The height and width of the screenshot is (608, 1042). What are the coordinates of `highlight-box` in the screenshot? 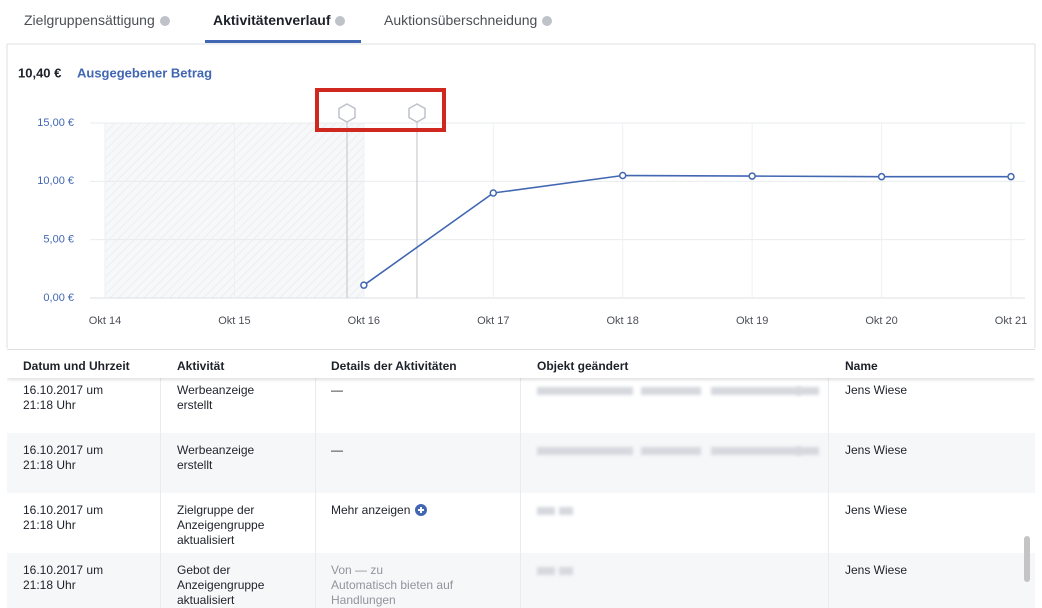 It's located at (380, 110).